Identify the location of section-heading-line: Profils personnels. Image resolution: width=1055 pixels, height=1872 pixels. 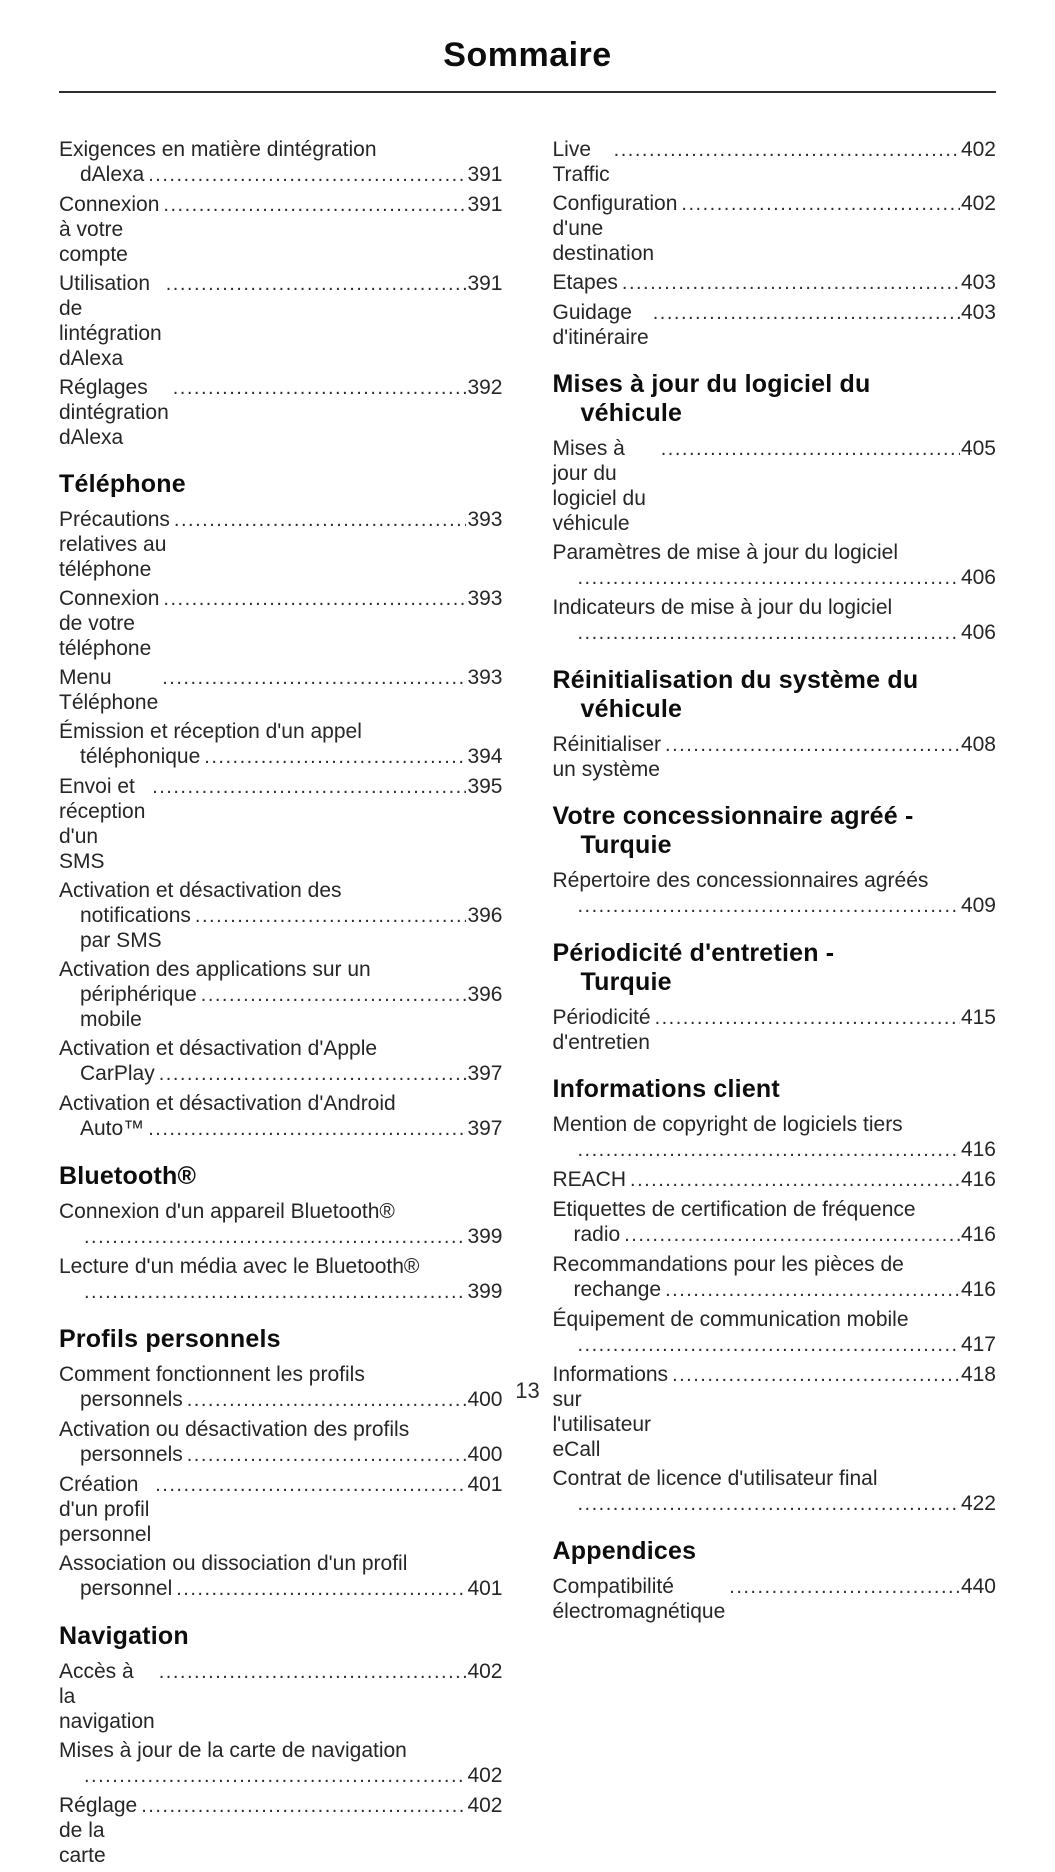
(170, 1339).